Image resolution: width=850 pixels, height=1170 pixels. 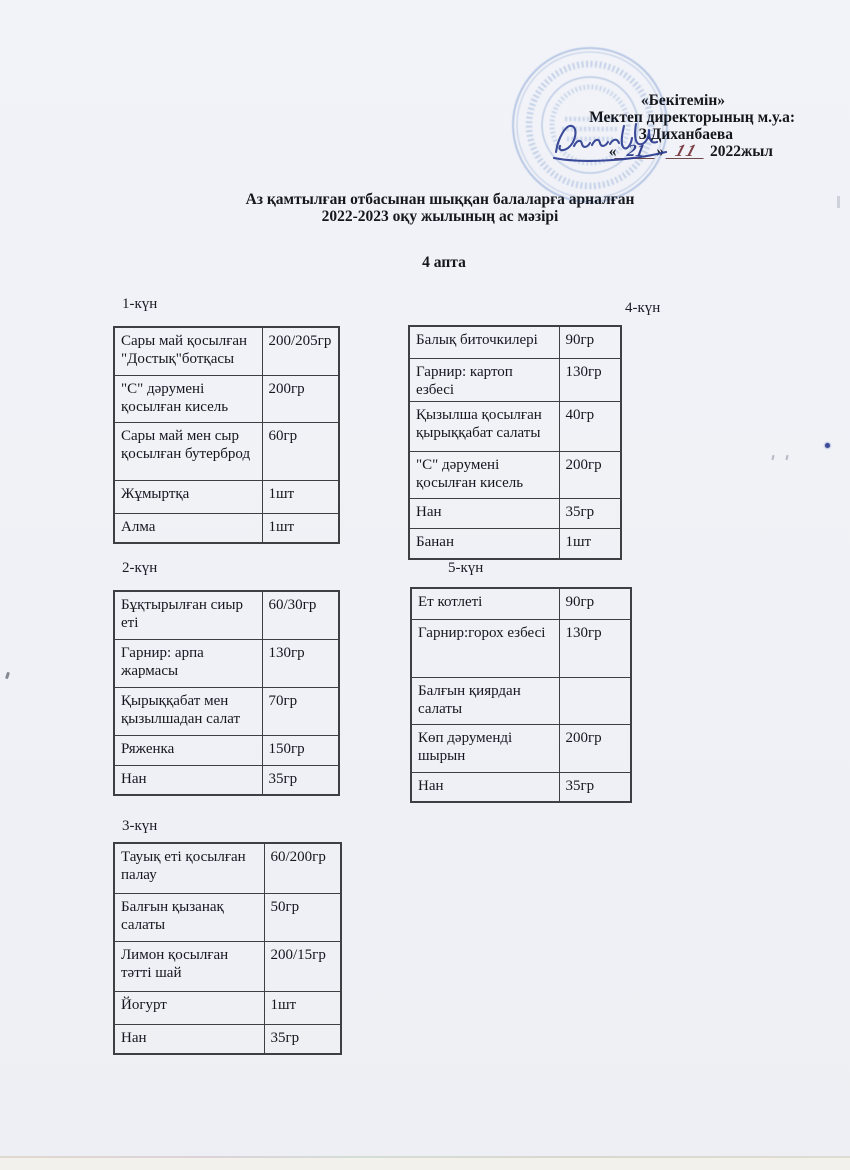 I want to click on table-row: Банан 1шт, so click(x=515, y=544).